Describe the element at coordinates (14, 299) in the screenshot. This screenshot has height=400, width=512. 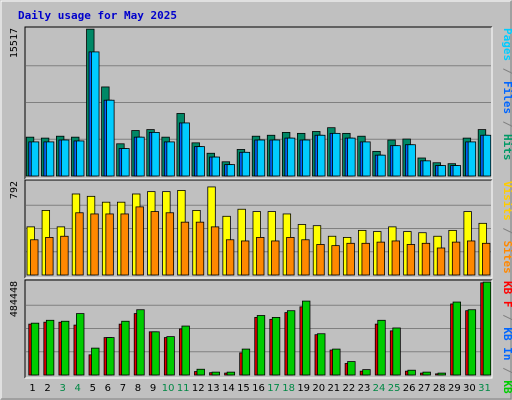
I see `scale-label: 484448` at that location.